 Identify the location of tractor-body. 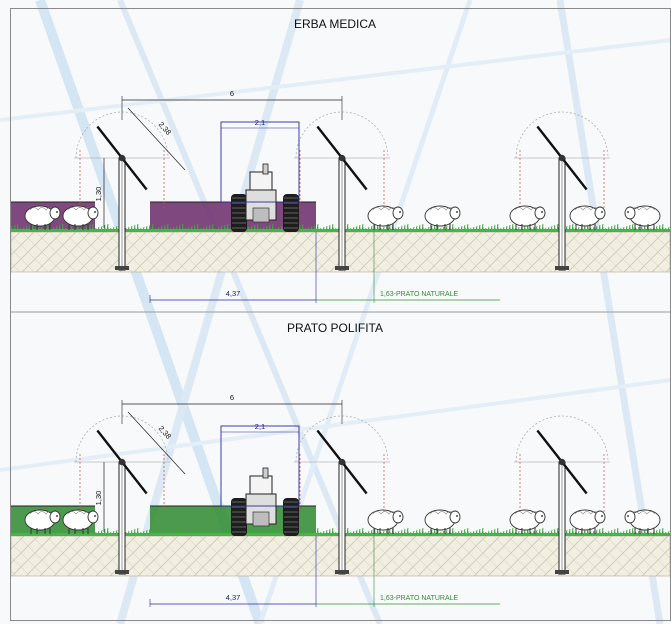
(261, 509).